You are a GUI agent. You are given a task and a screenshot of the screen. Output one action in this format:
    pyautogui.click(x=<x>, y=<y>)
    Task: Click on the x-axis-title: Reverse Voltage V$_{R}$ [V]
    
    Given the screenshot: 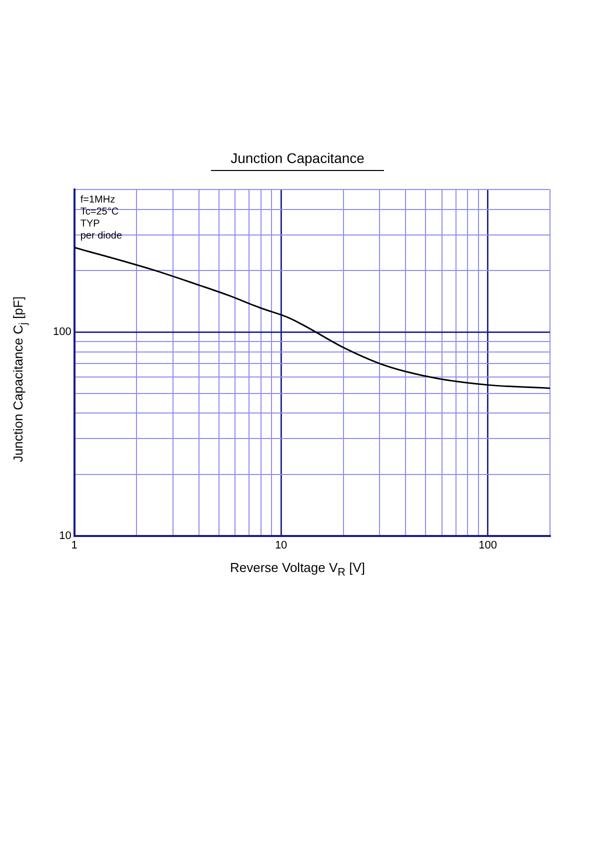 What is the action you would take?
    pyautogui.click(x=297, y=569)
    